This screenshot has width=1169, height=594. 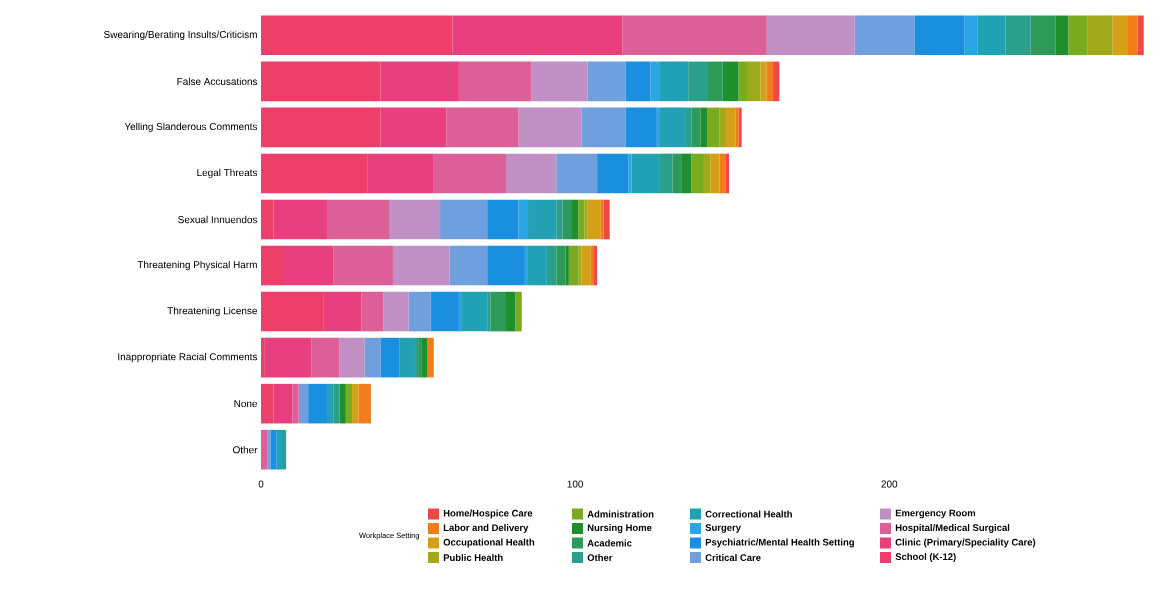 What do you see at coordinates (619, 528) in the screenshot?
I see `legend-label: Nursing Home` at bounding box center [619, 528].